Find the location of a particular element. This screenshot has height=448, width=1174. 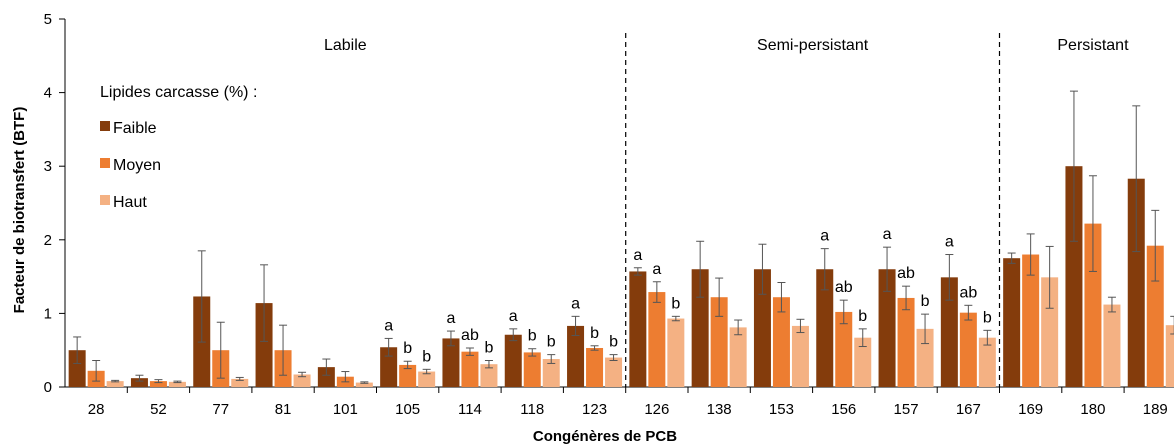

x-tick-label: 52 is located at coordinates (158, 409).